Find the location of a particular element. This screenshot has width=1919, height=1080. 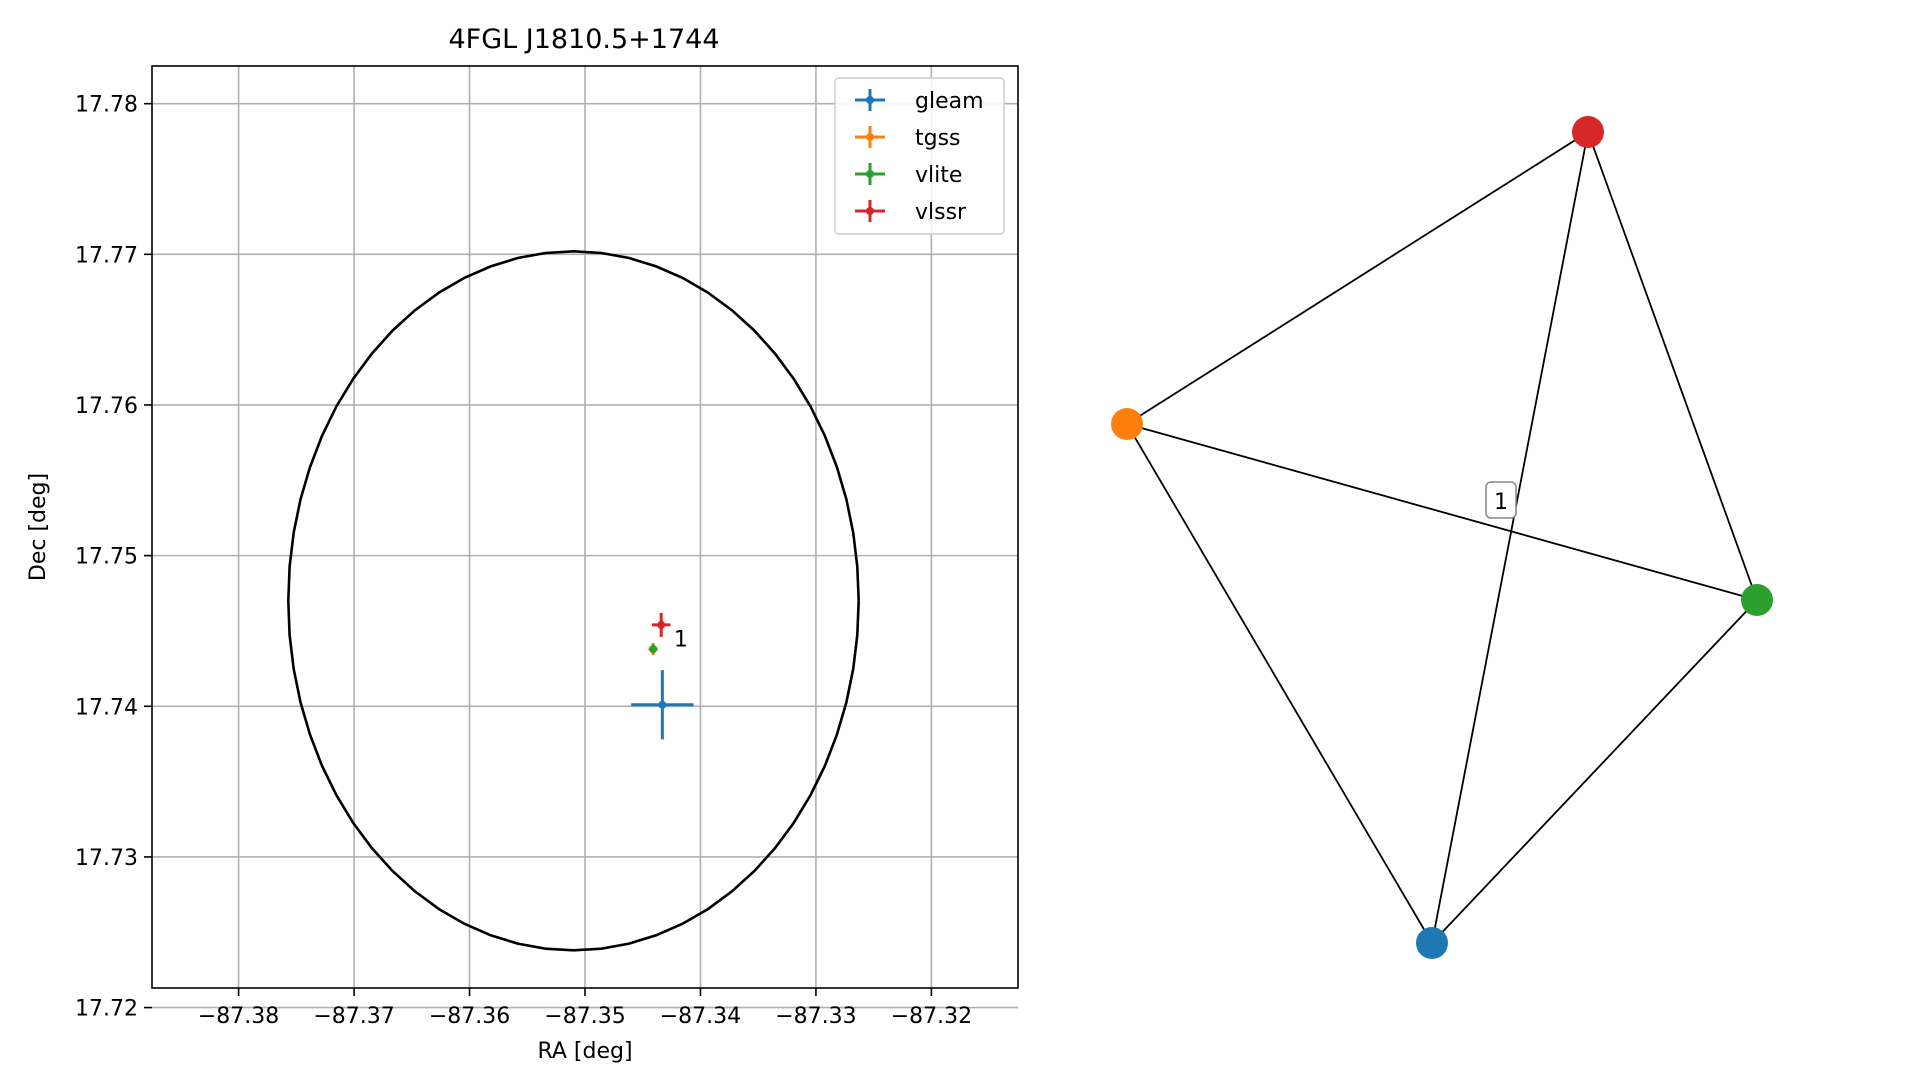

y-tick-label: 17.74 is located at coordinates (106, 707).